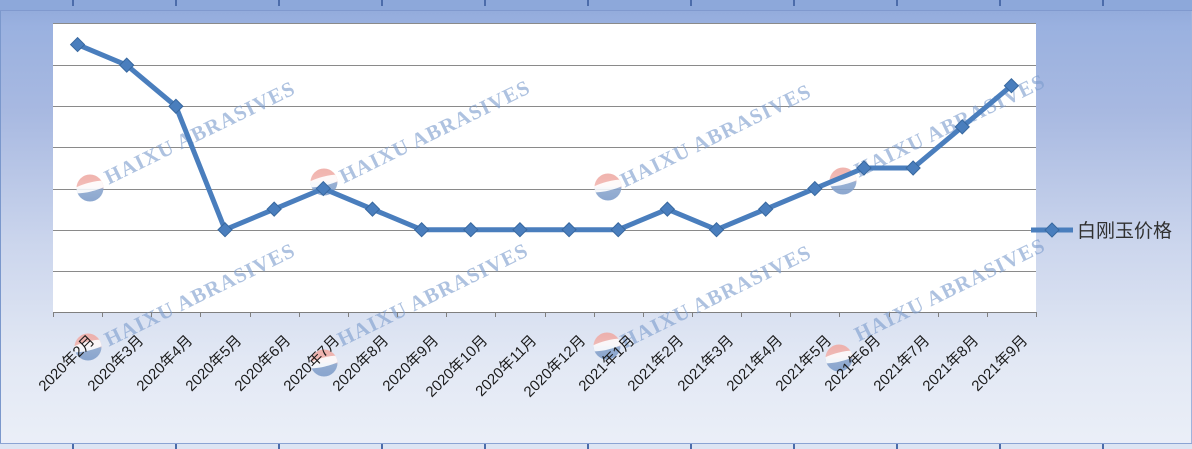  Describe the element at coordinates (1125, 231) in the screenshot. I see `legend-label: 白刚玉价格` at that location.